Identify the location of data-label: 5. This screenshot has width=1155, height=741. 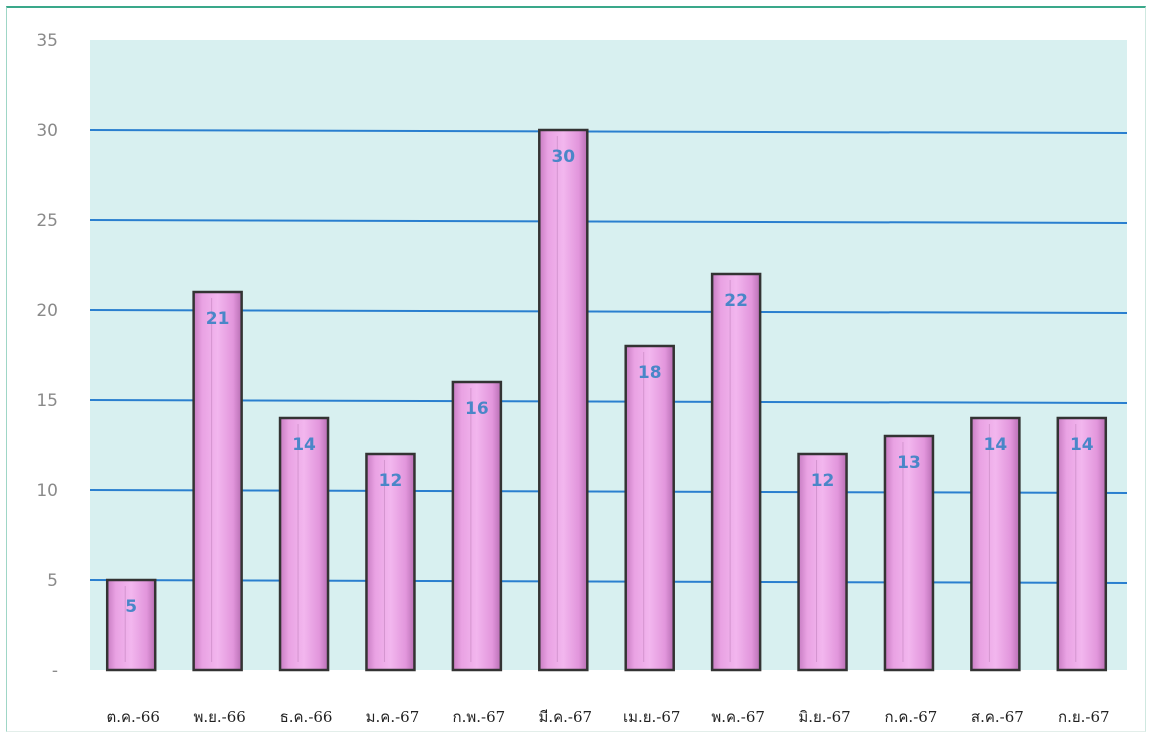
(131, 607).